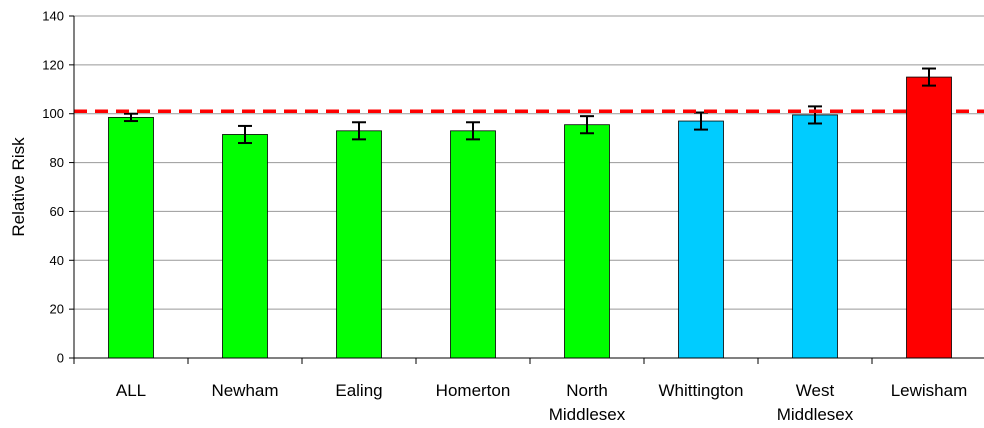 This screenshot has height=428, width=984. I want to click on x-tick-label: Lewisham, so click(929, 390).